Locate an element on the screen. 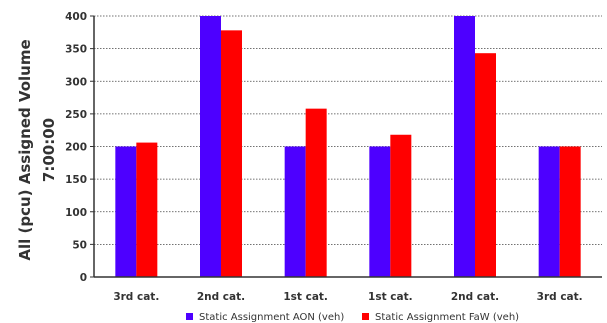 The image size is (607, 323). y-axis-title-line-2: 7:00:00 is located at coordinates (49, 150).